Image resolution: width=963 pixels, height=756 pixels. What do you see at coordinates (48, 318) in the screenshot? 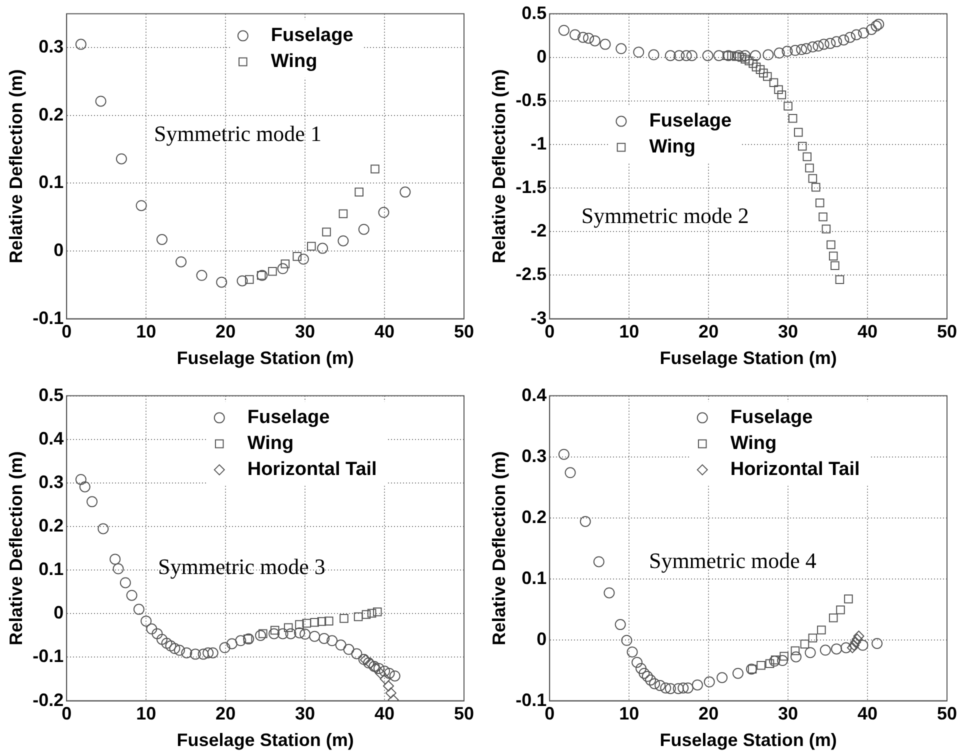
I see `y-tick-label: -0.1` at bounding box center [48, 318].